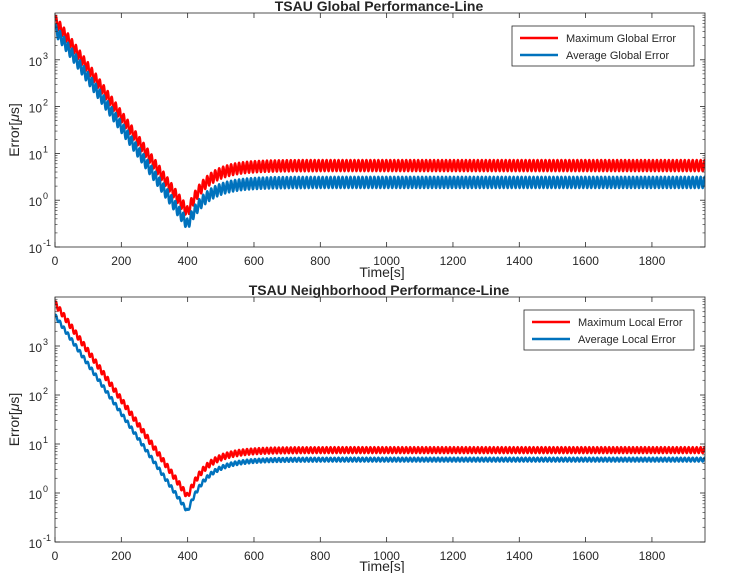  Describe the element at coordinates (627, 340) in the screenshot. I see `legend-entry: Average Local Error` at that location.